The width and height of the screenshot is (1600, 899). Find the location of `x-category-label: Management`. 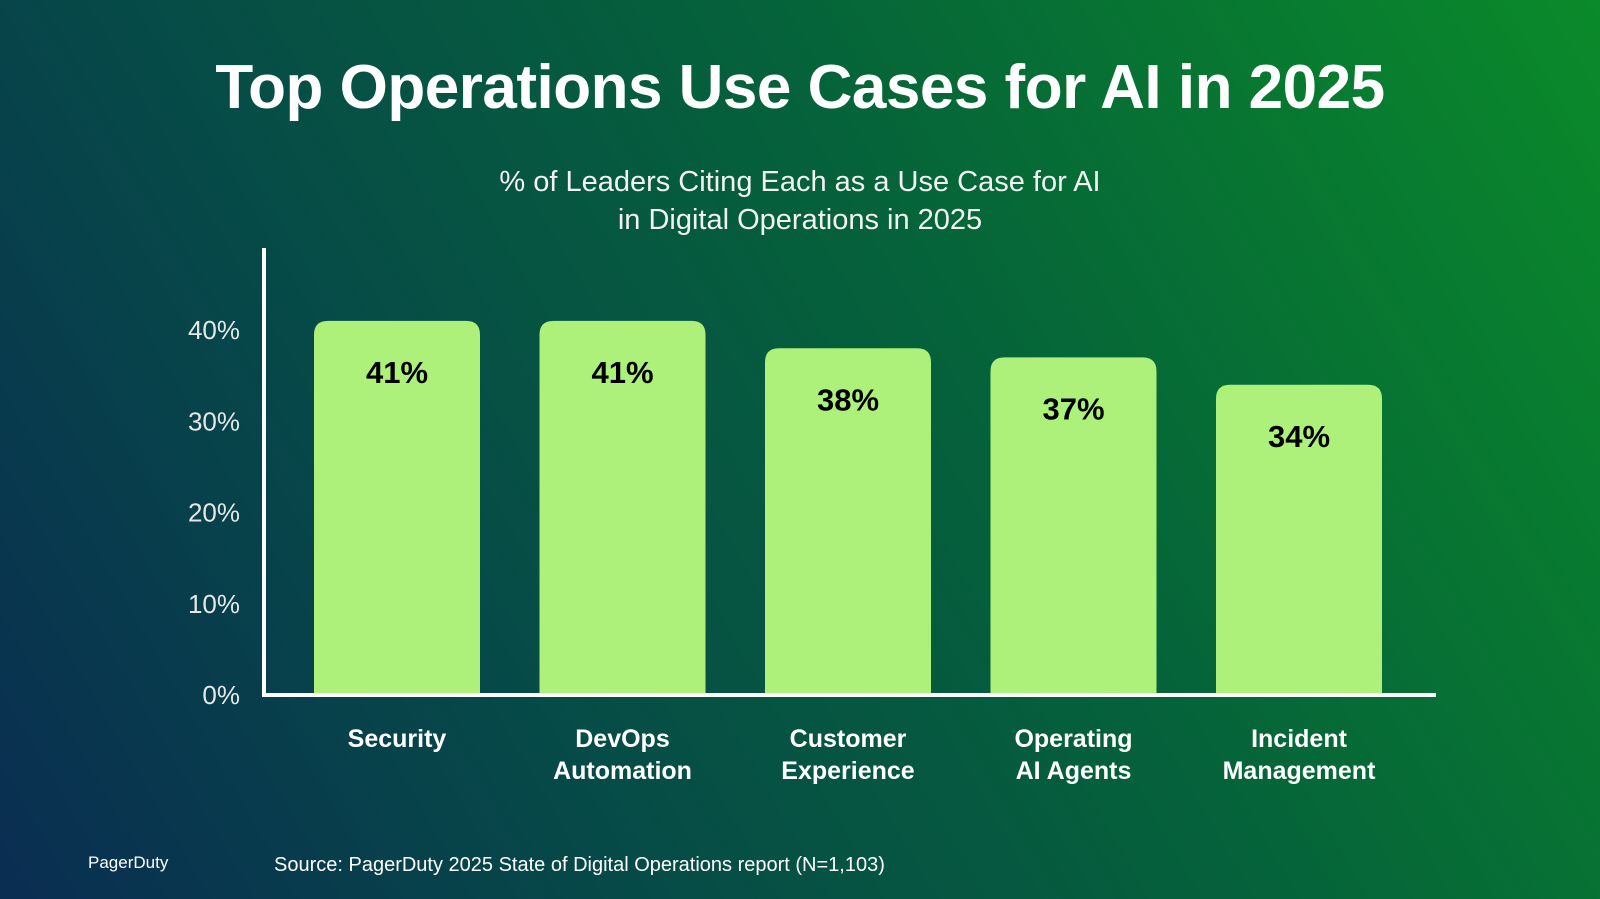

x-category-label: Management is located at coordinates (1299, 771).